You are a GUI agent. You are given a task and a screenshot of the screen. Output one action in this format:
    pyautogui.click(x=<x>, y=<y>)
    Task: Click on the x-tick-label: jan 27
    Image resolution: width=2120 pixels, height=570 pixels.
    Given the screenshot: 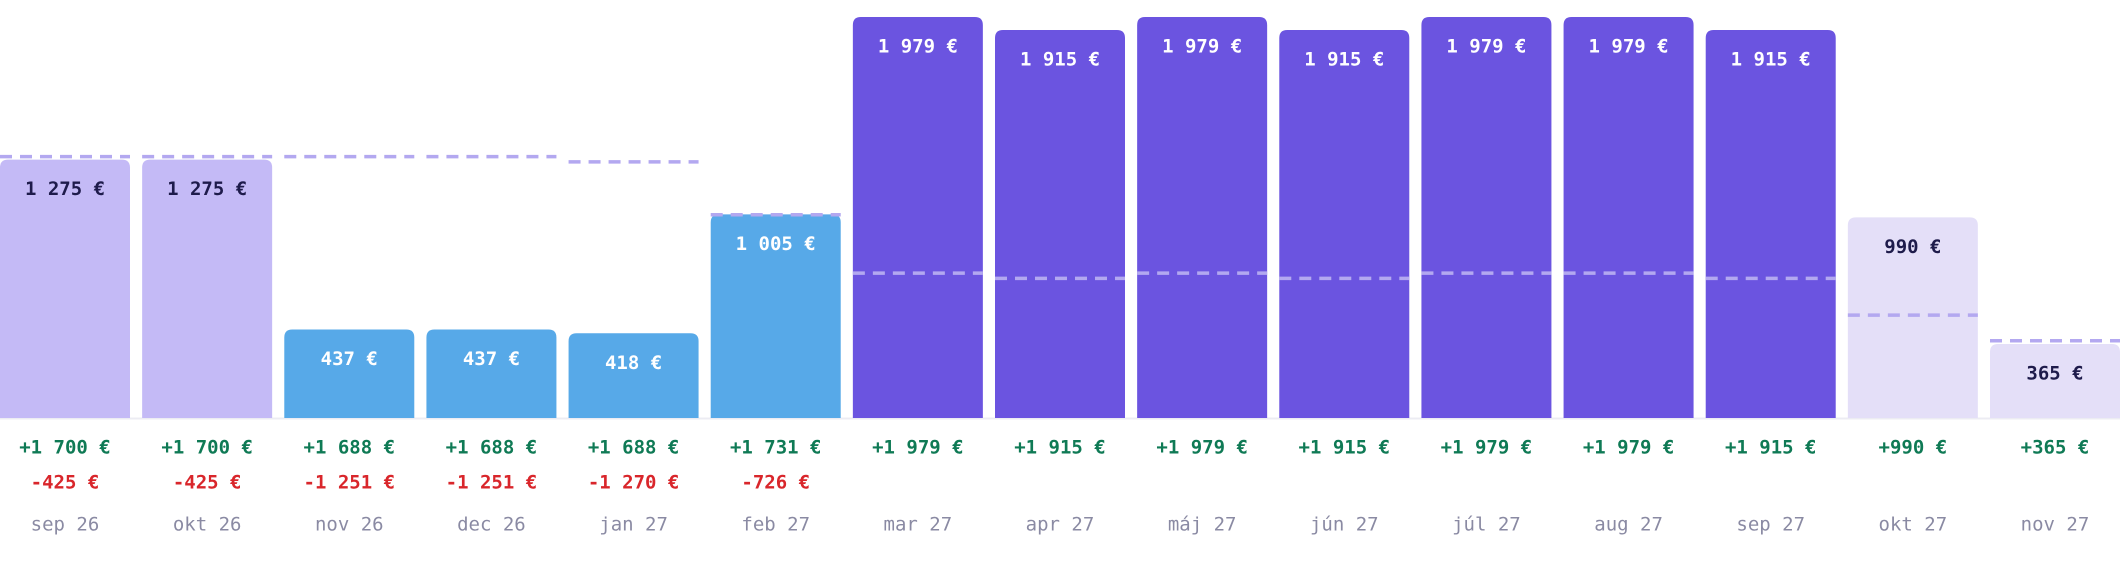 What is the action you would take?
    pyautogui.click(x=633, y=525)
    